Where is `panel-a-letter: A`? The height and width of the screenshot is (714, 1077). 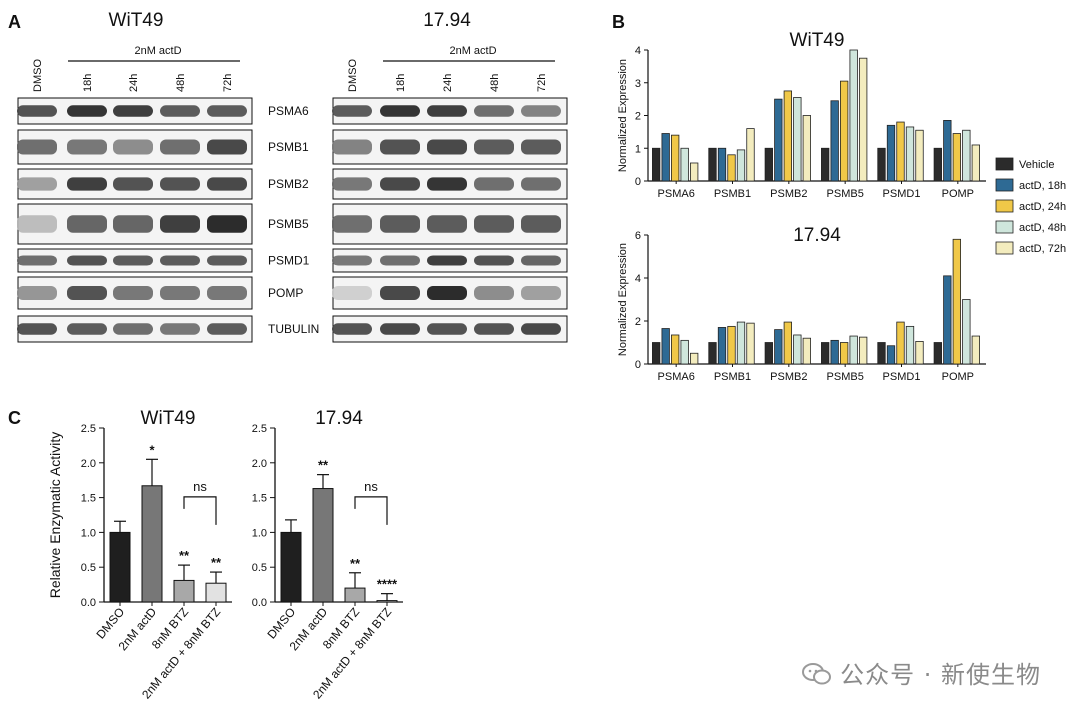 panel-a-letter: A is located at coordinates (14, 22).